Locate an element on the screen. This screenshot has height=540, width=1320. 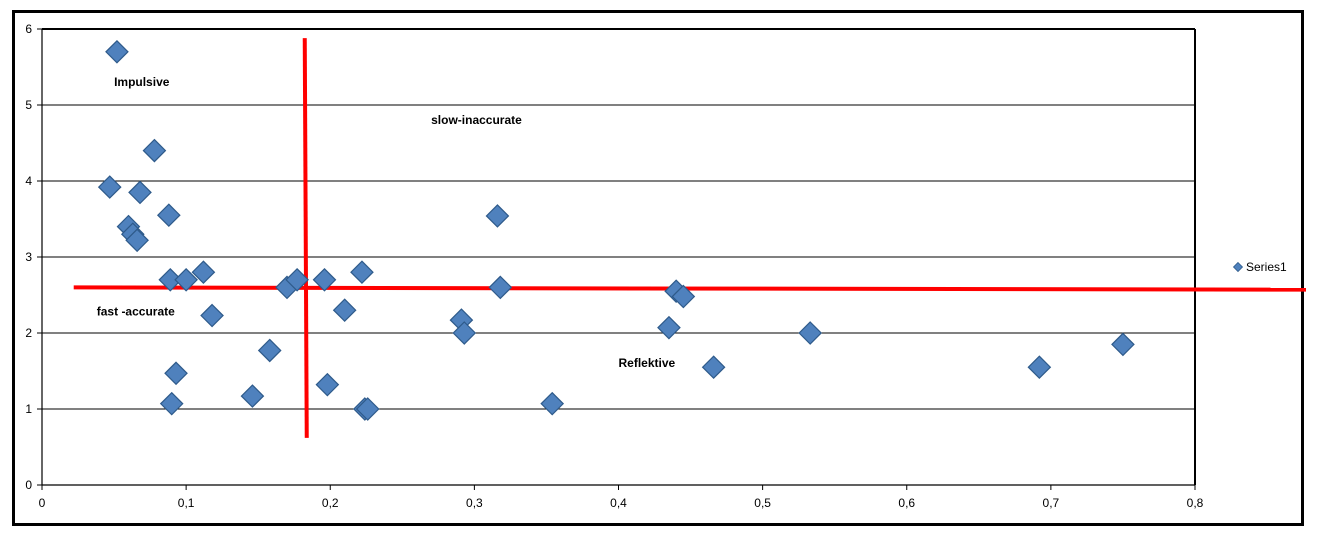
annotation-label: Impulsive is located at coordinates (142, 82).